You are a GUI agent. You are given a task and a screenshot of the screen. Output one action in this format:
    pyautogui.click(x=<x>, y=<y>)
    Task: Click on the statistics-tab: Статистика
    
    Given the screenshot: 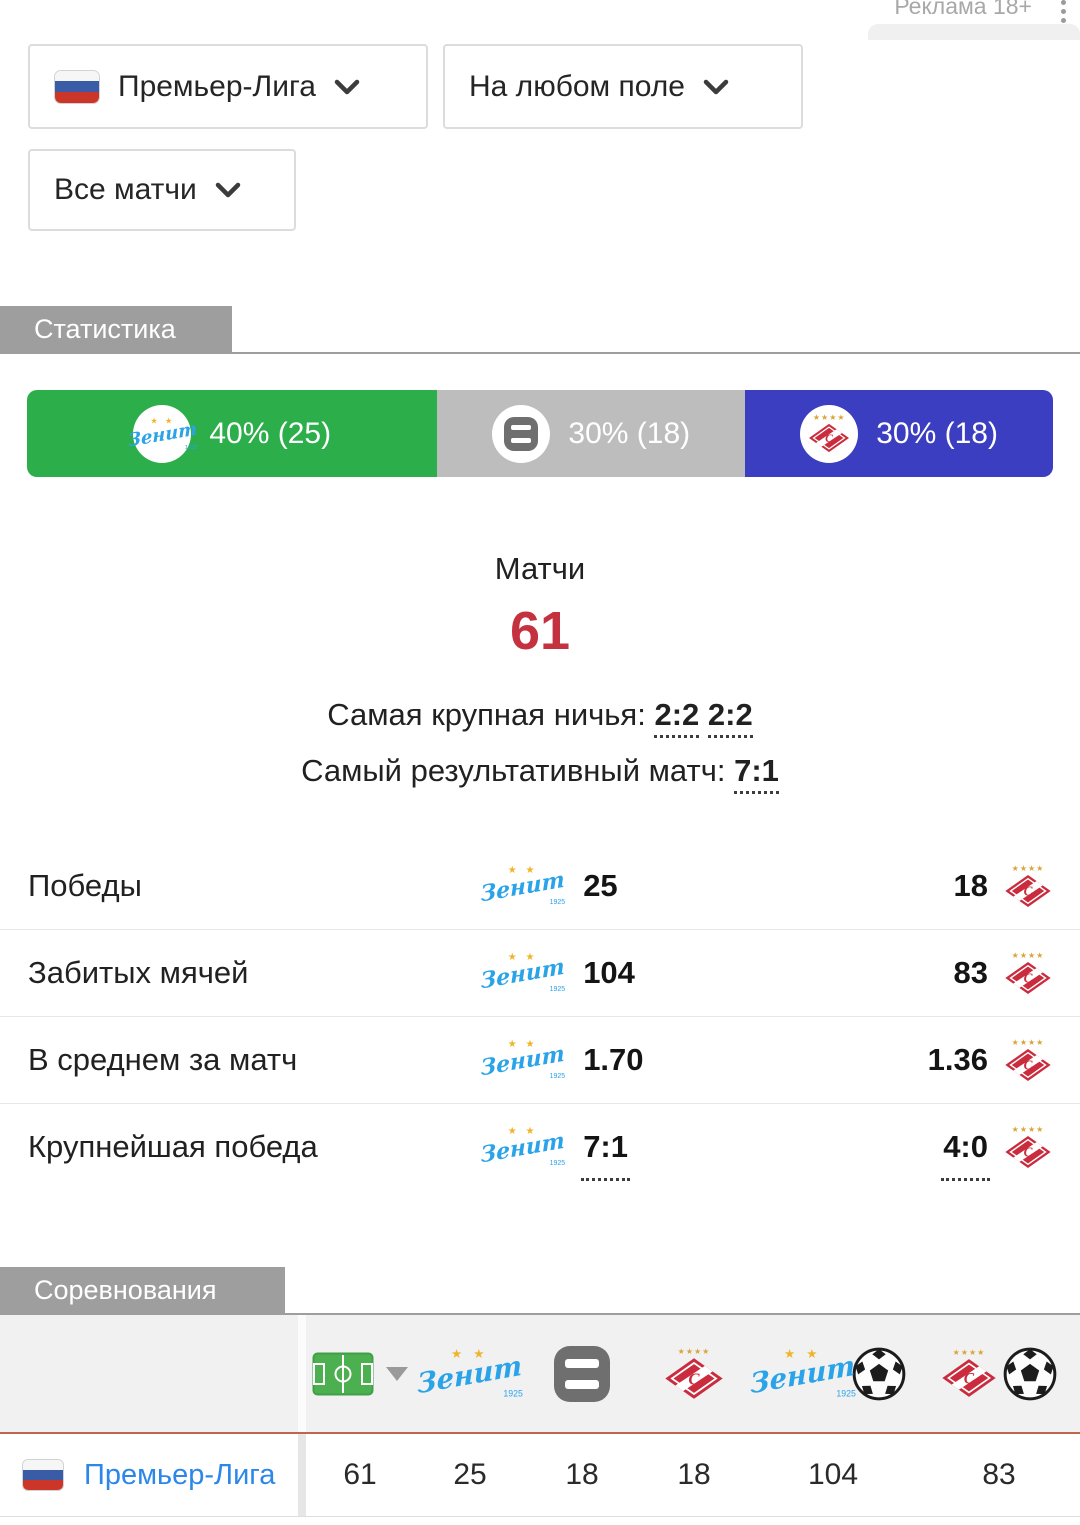 What is the action you would take?
    pyautogui.click(x=116, y=329)
    